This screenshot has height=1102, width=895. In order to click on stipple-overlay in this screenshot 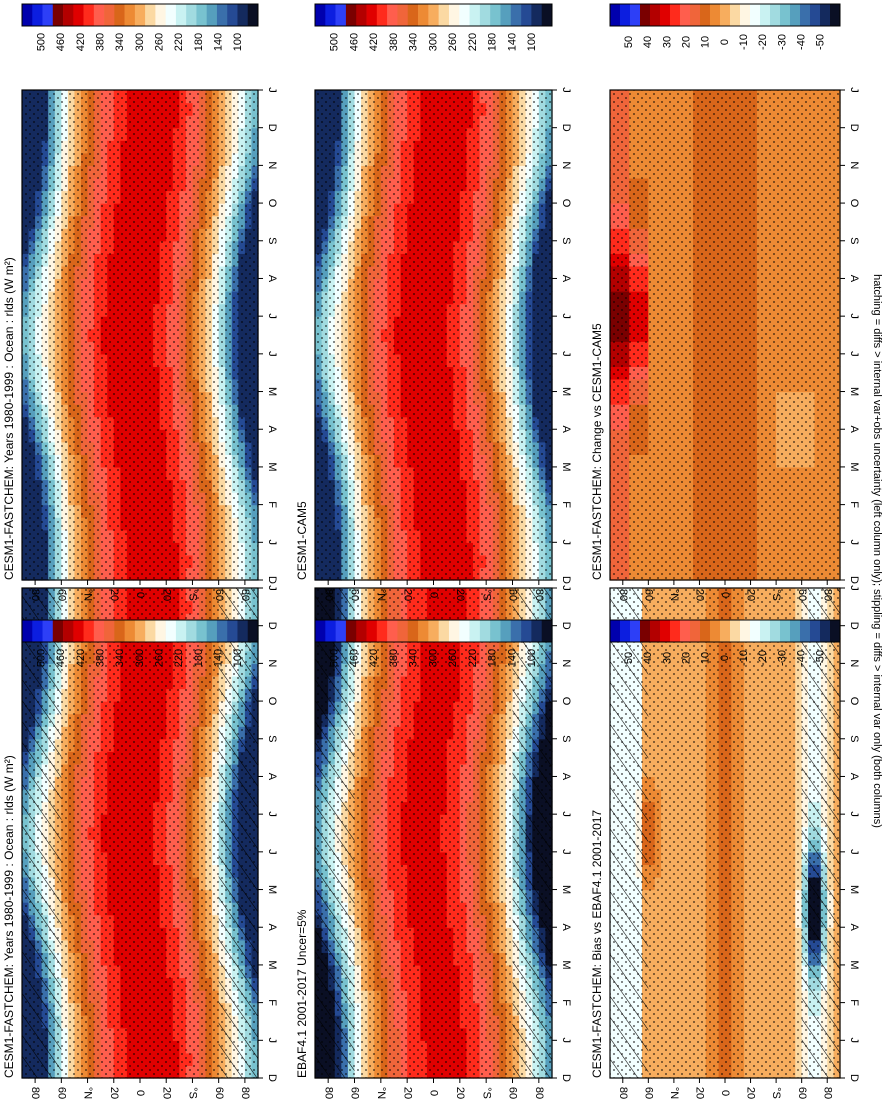, I will do `click(140, 335)`.